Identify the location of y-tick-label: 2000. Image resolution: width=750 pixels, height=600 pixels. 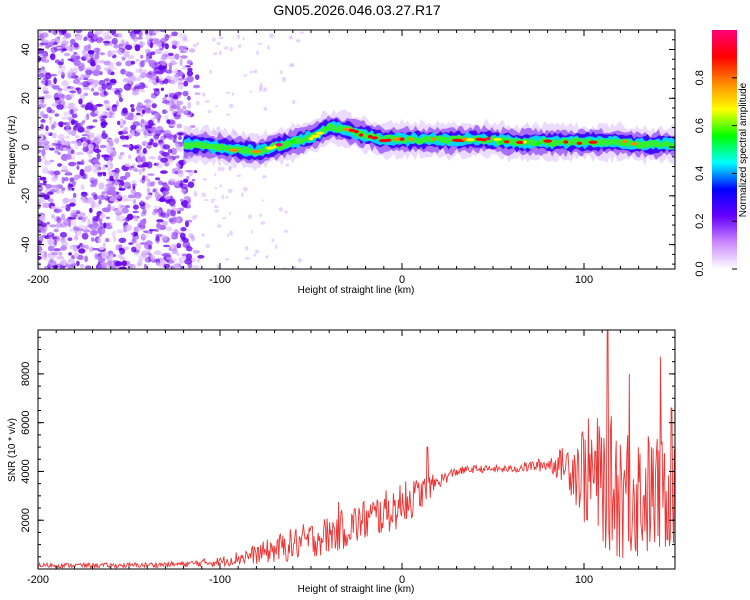
(26, 520).